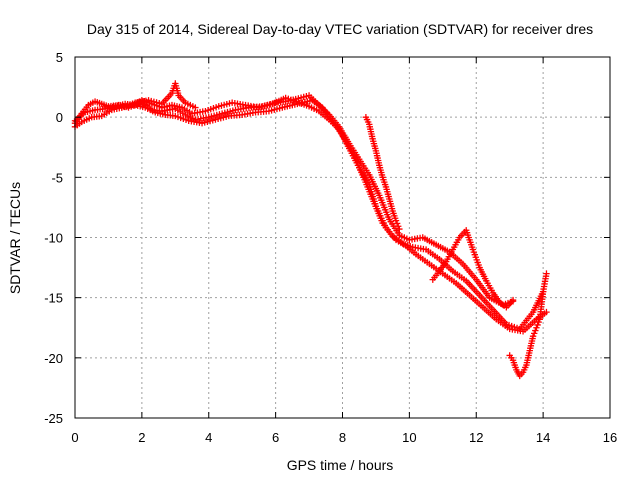  What do you see at coordinates (57, 177) in the screenshot?
I see `y-tick-label: -5` at bounding box center [57, 177].